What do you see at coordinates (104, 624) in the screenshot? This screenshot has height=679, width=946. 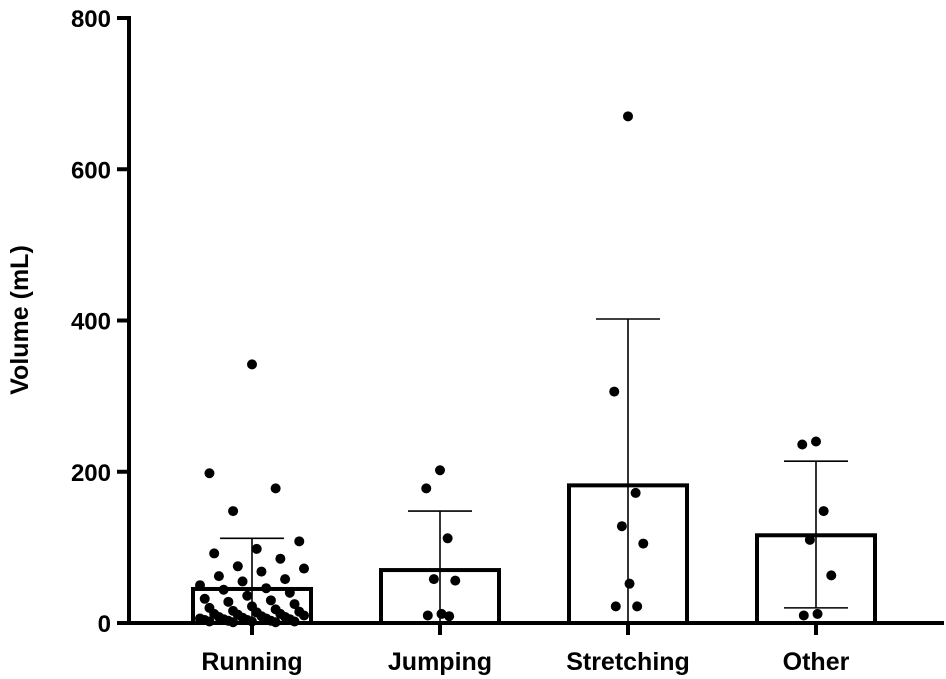 I see `y-tick-label: 0` at bounding box center [104, 624].